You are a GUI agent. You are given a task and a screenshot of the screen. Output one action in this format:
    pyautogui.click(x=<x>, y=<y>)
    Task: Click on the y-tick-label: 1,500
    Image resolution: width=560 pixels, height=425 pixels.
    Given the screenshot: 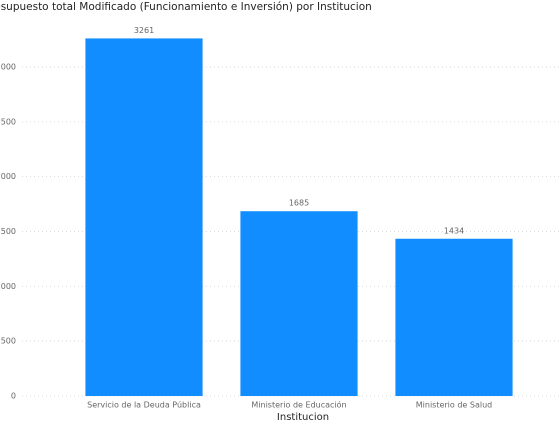 What is the action you would take?
    pyautogui.click(x=8, y=231)
    